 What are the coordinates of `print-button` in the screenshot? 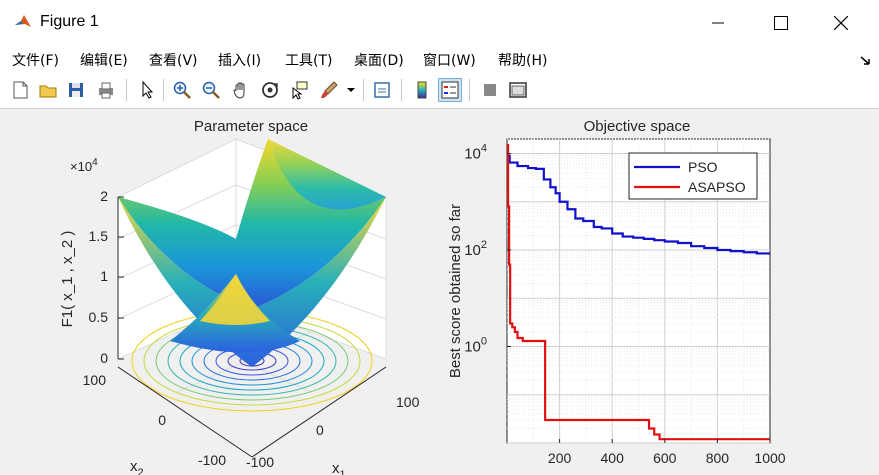 It's located at (106, 90).